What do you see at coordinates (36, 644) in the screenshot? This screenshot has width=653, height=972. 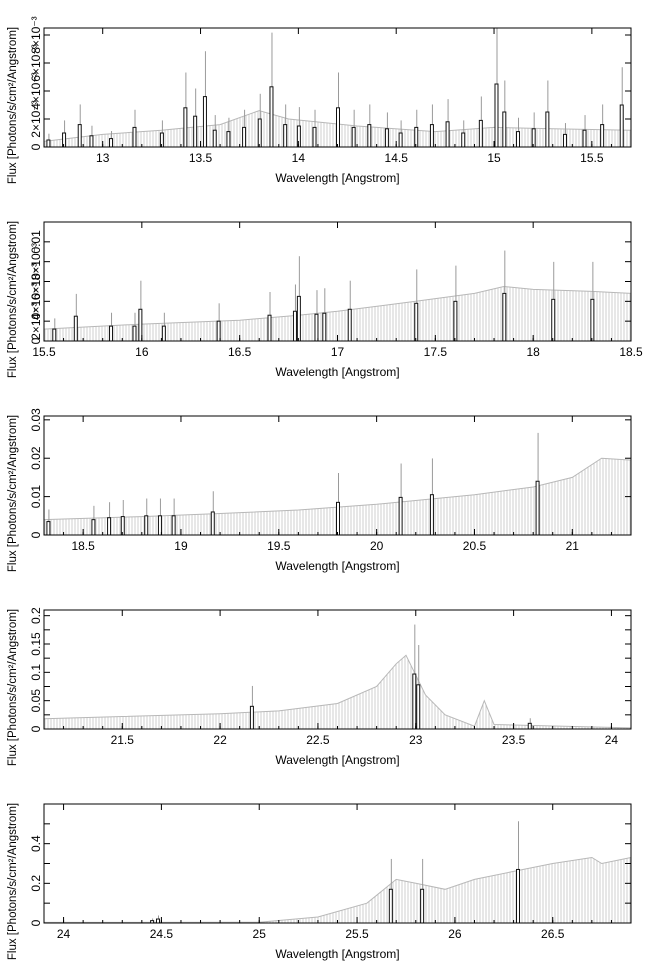 I see `y-tick-label: 0.15` at bounding box center [36, 644].